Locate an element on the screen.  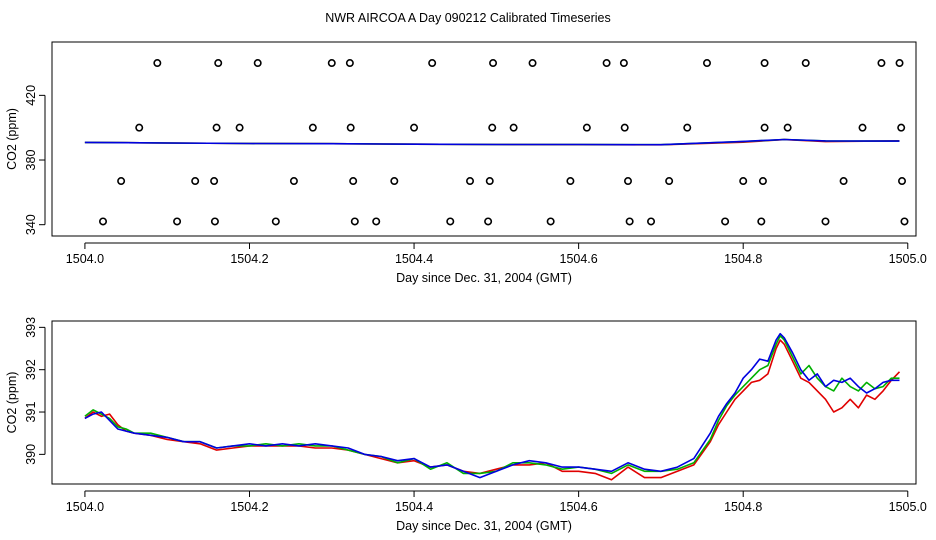
x-axis-label-bottom: Day since Dec. 31, 2004 (GMT) is located at coordinates (484, 526).